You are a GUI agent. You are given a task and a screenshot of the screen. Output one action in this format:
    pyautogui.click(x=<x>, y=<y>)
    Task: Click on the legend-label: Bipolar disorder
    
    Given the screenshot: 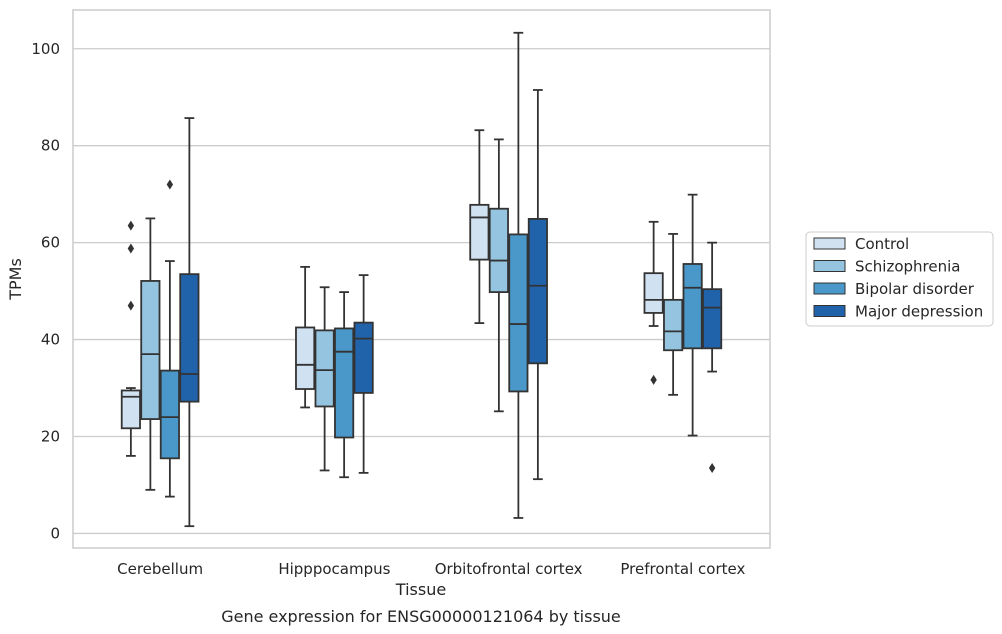 What is the action you would take?
    pyautogui.click(x=915, y=289)
    